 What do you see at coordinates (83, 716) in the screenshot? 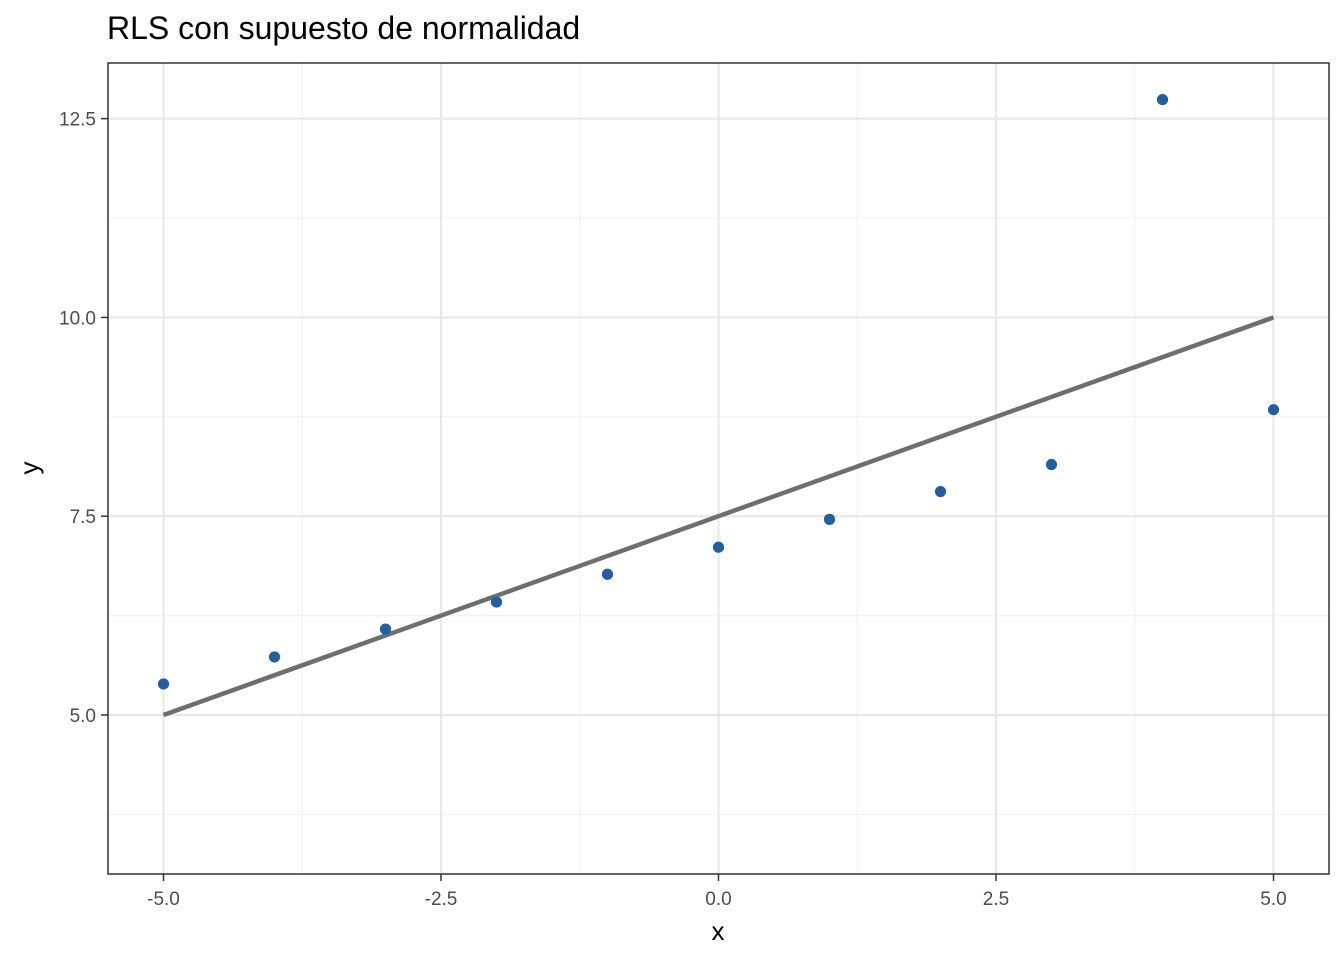
I see `y-tick-label-0: 5.0` at bounding box center [83, 716].